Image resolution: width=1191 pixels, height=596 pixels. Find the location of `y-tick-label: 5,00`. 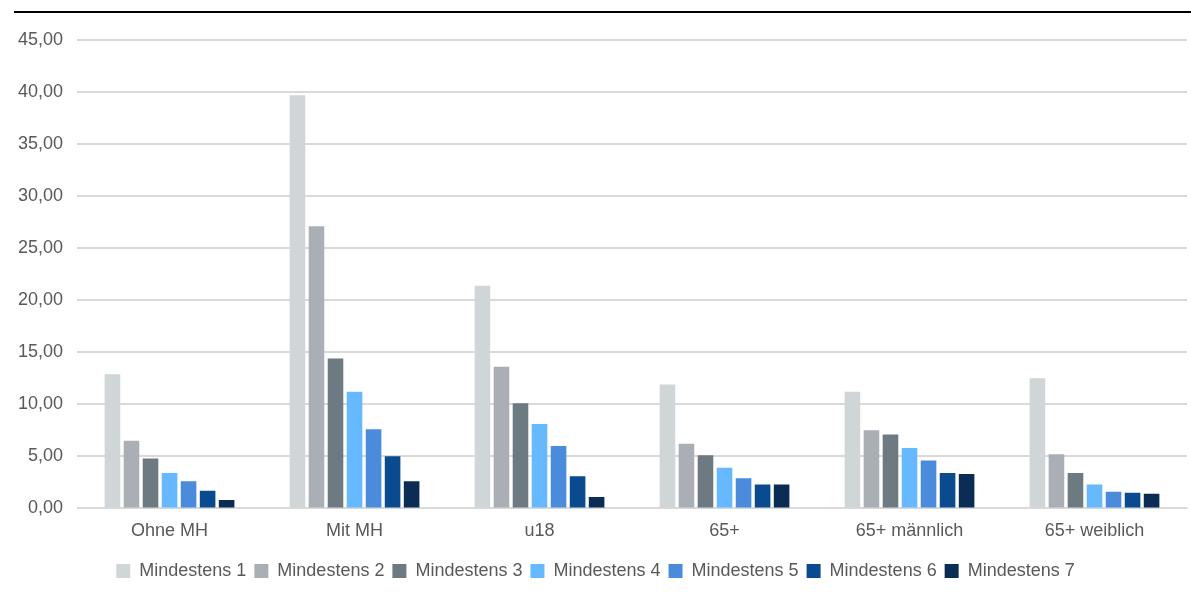

y-tick-label: 5,00 is located at coordinates (46, 455).